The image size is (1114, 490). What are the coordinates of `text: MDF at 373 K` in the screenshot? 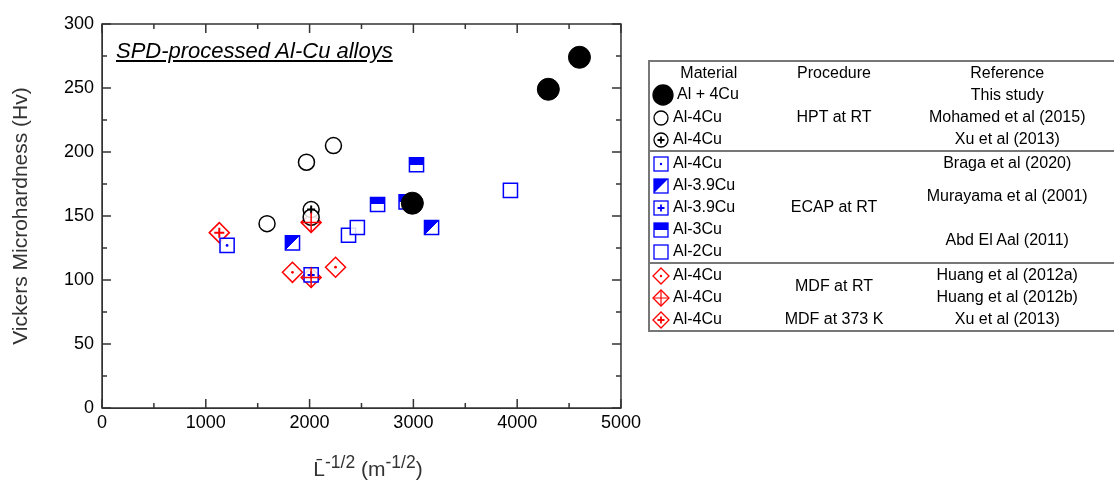 It's located at (834, 319).